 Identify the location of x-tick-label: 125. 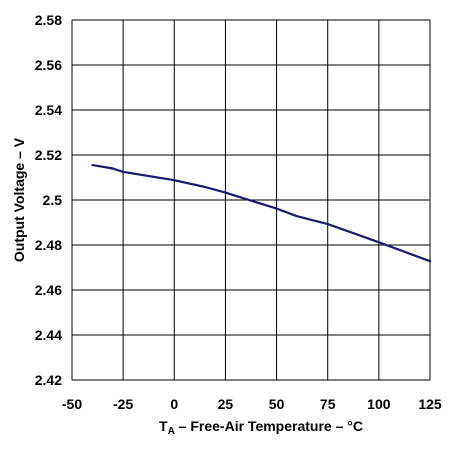
(430, 404).